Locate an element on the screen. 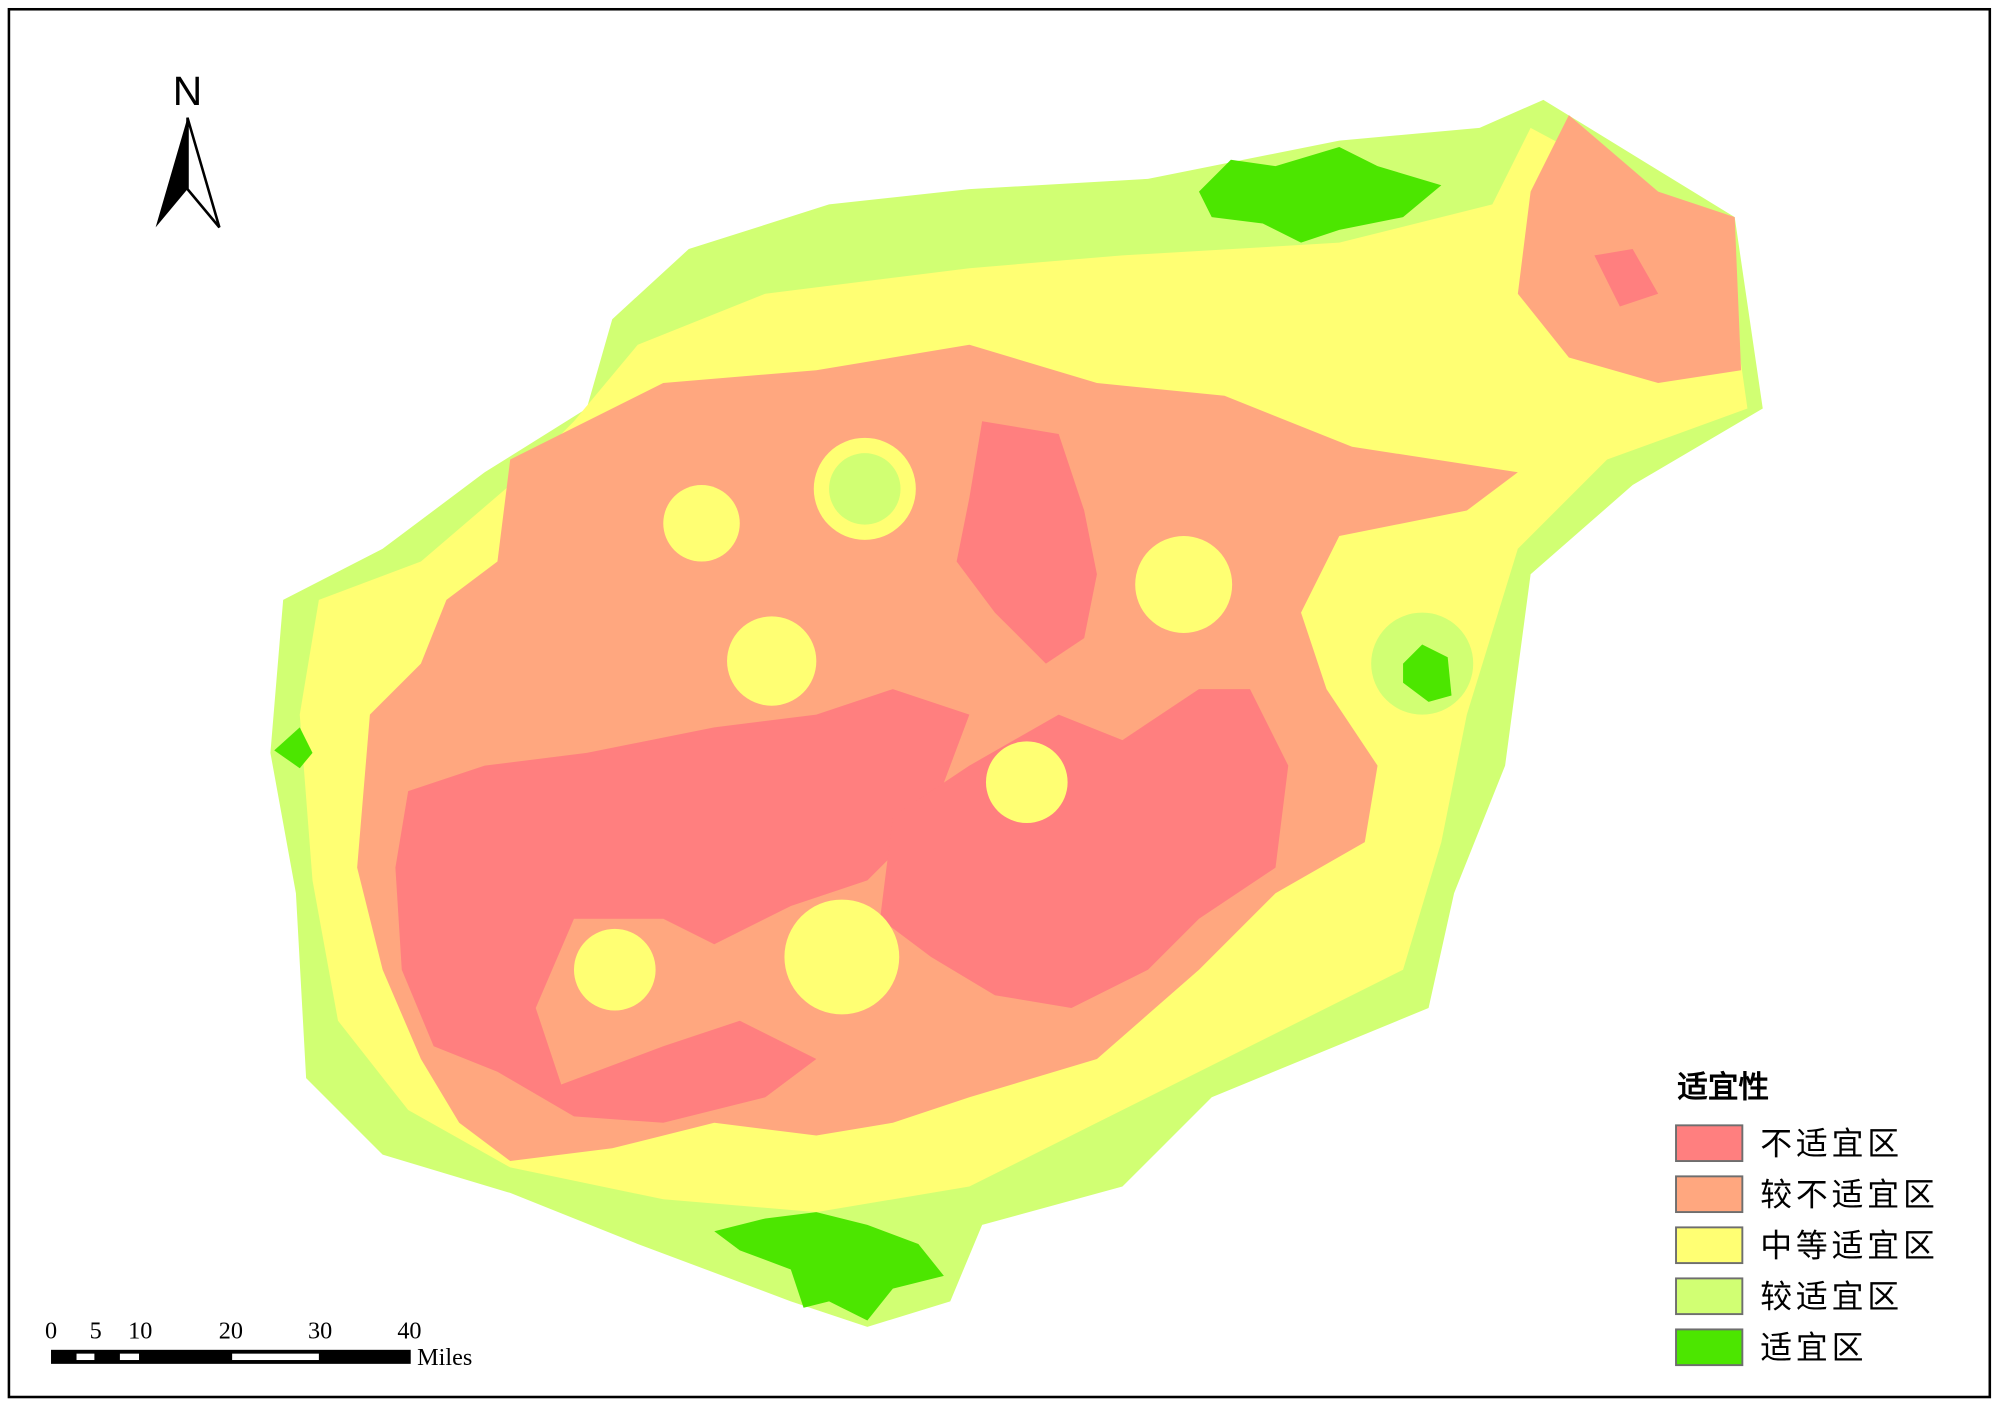 This screenshot has width=2000, height=1405. legend-label: 较适宜区 is located at coordinates (1831, 1297).